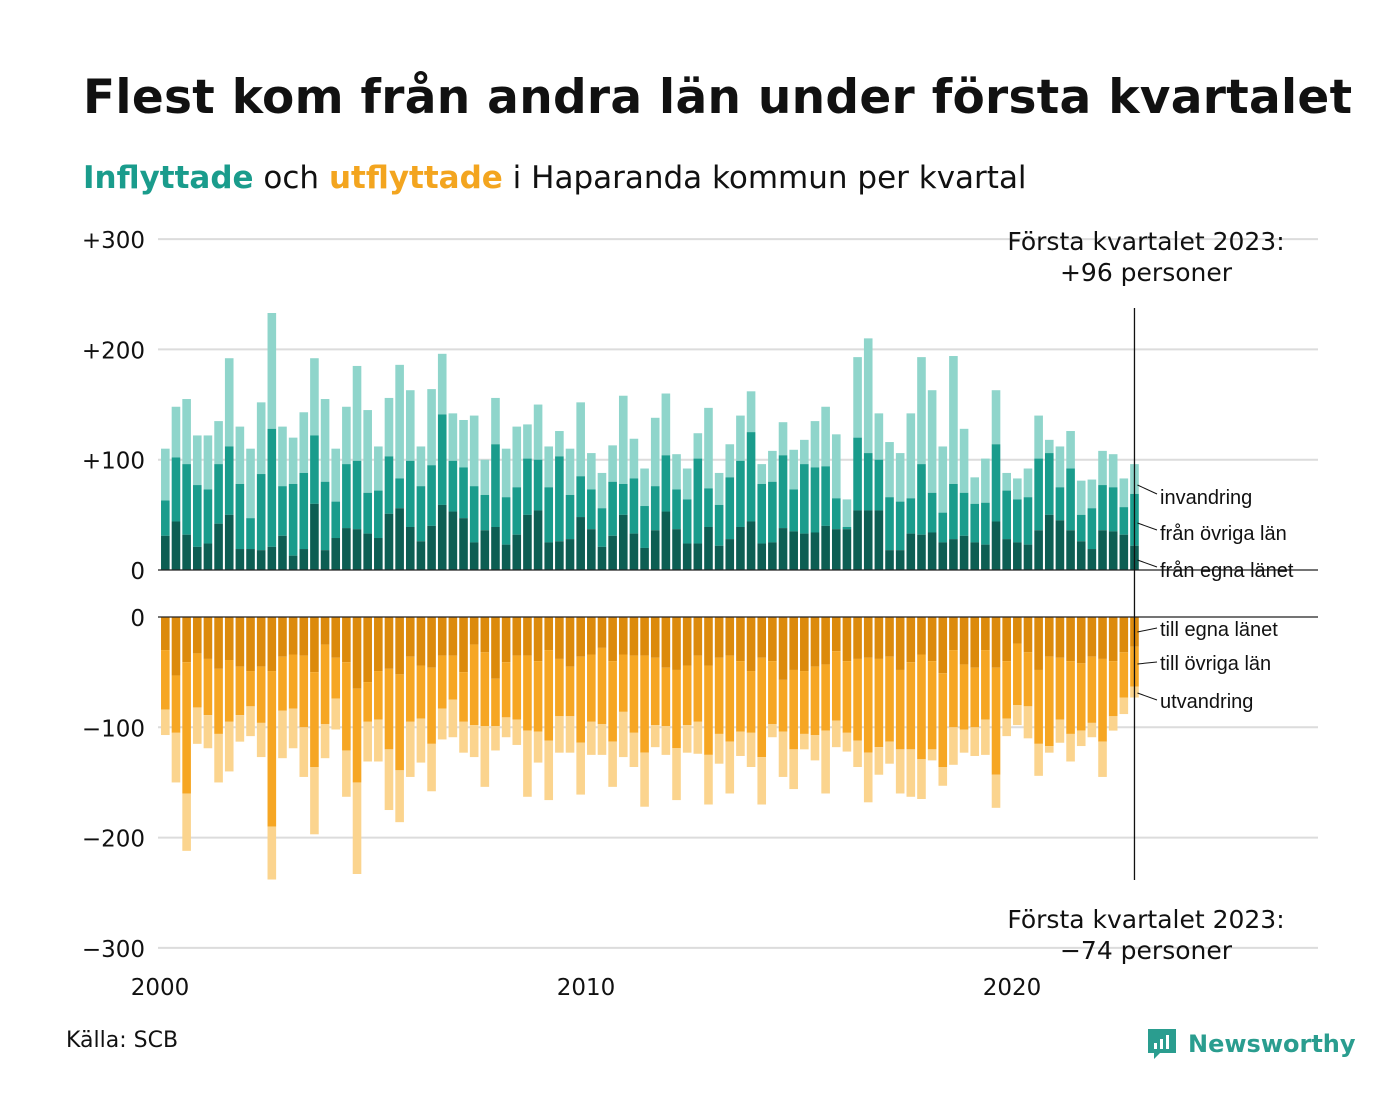 This screenshot has height=1120, width=1400. Describe the element at coordinates (1219, 630) in the screenshot. I see `series-label-outflow: till egna länet` at that location.